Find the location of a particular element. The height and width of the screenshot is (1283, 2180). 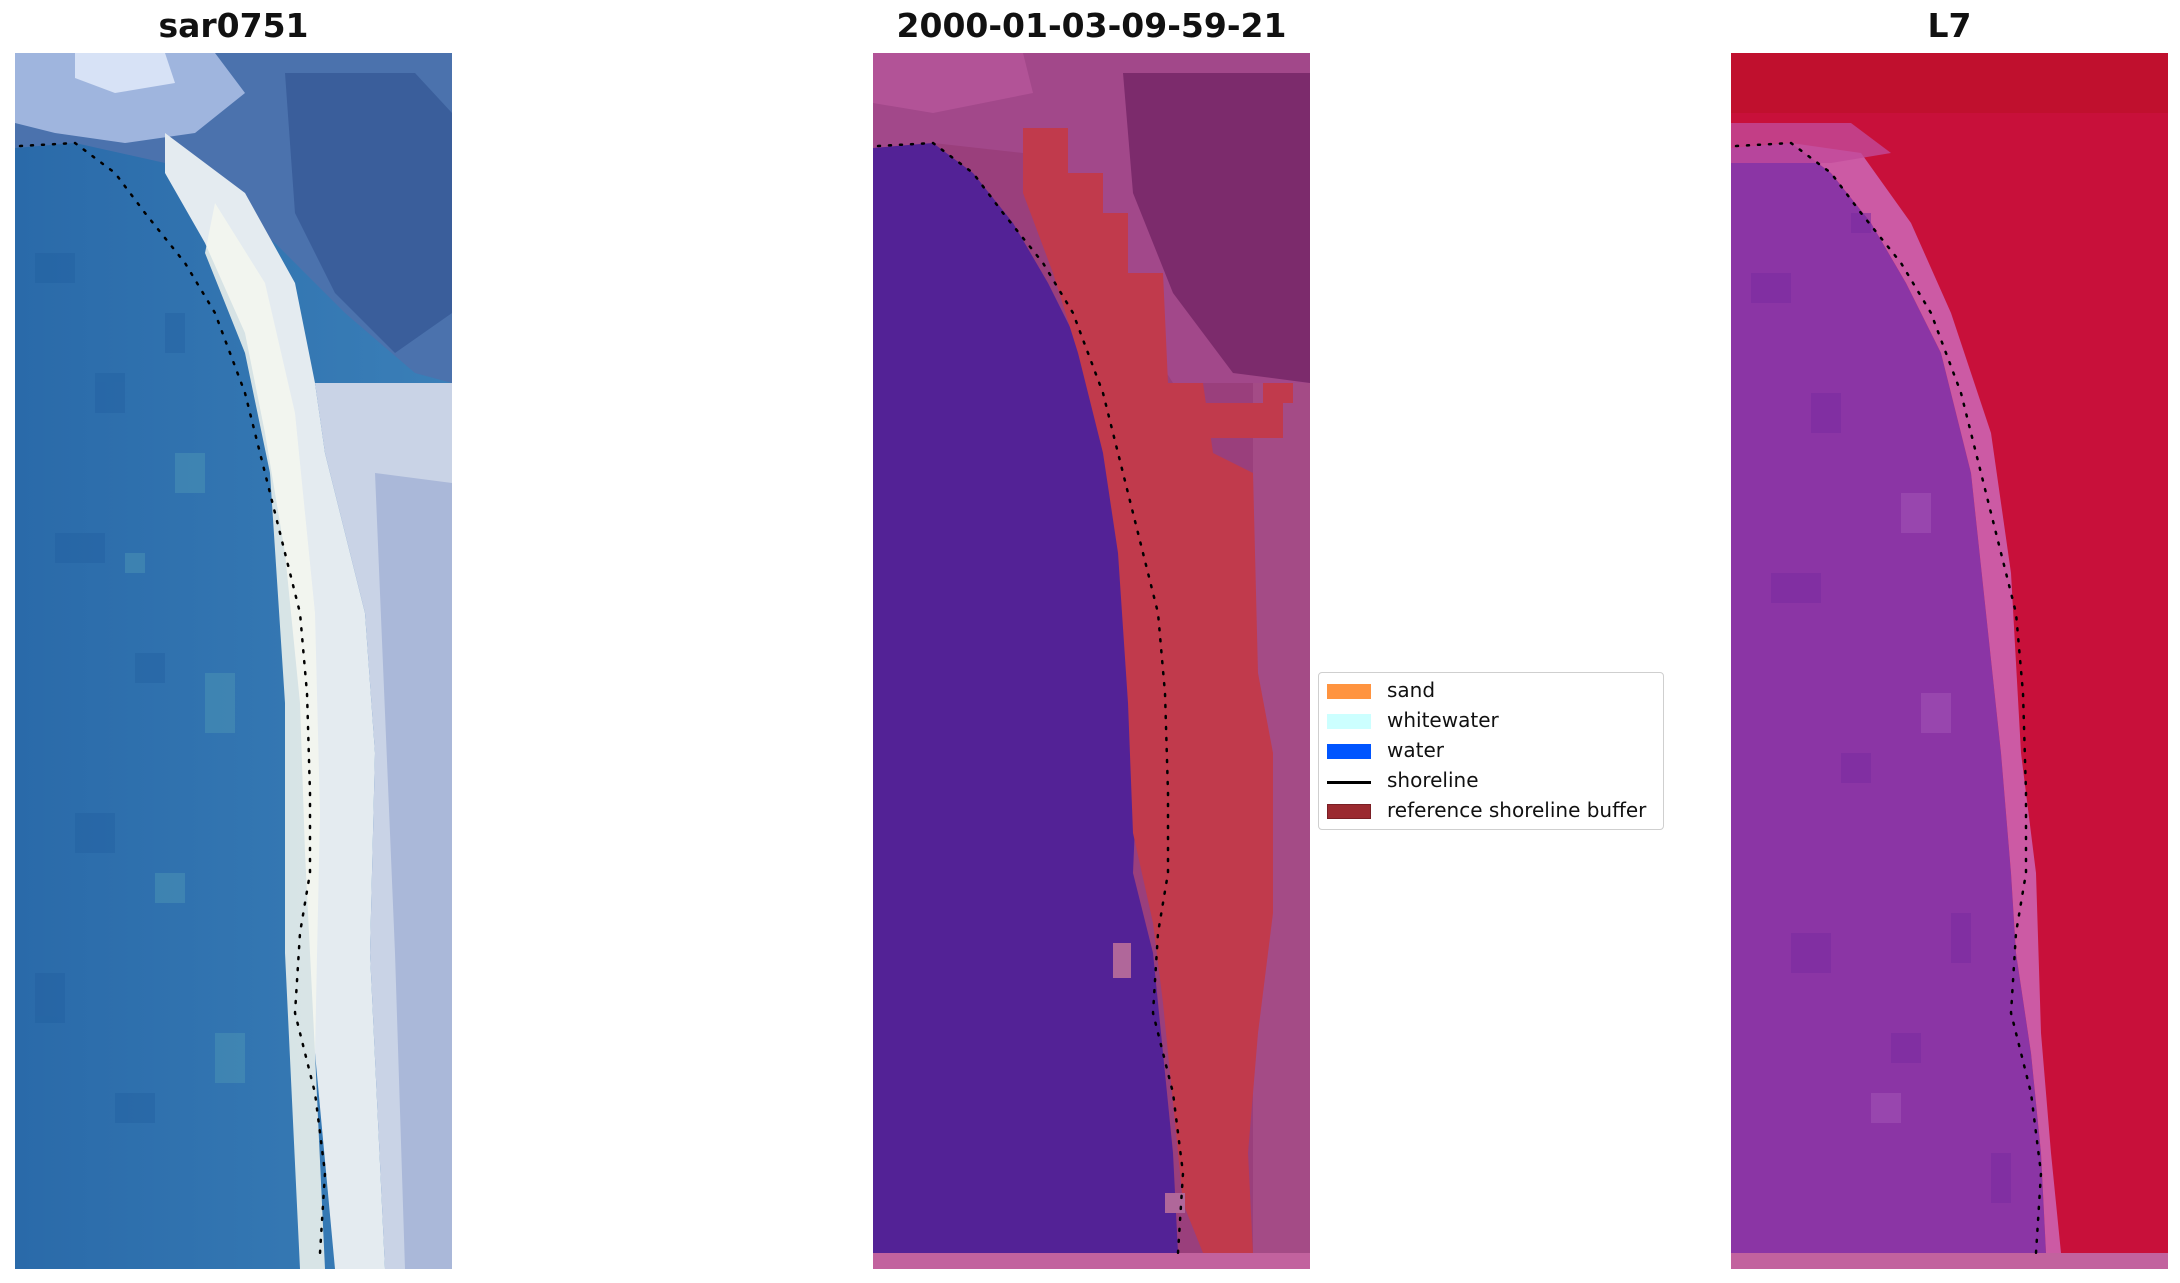

legend-item-water: water is located at coordinates (1491, 750).